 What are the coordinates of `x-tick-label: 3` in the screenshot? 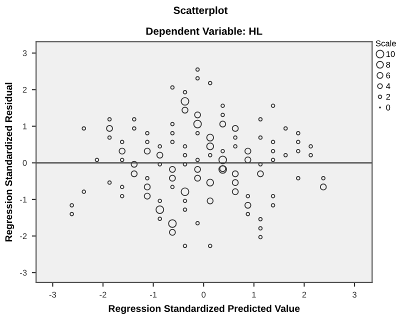 It's located at (354, 295).